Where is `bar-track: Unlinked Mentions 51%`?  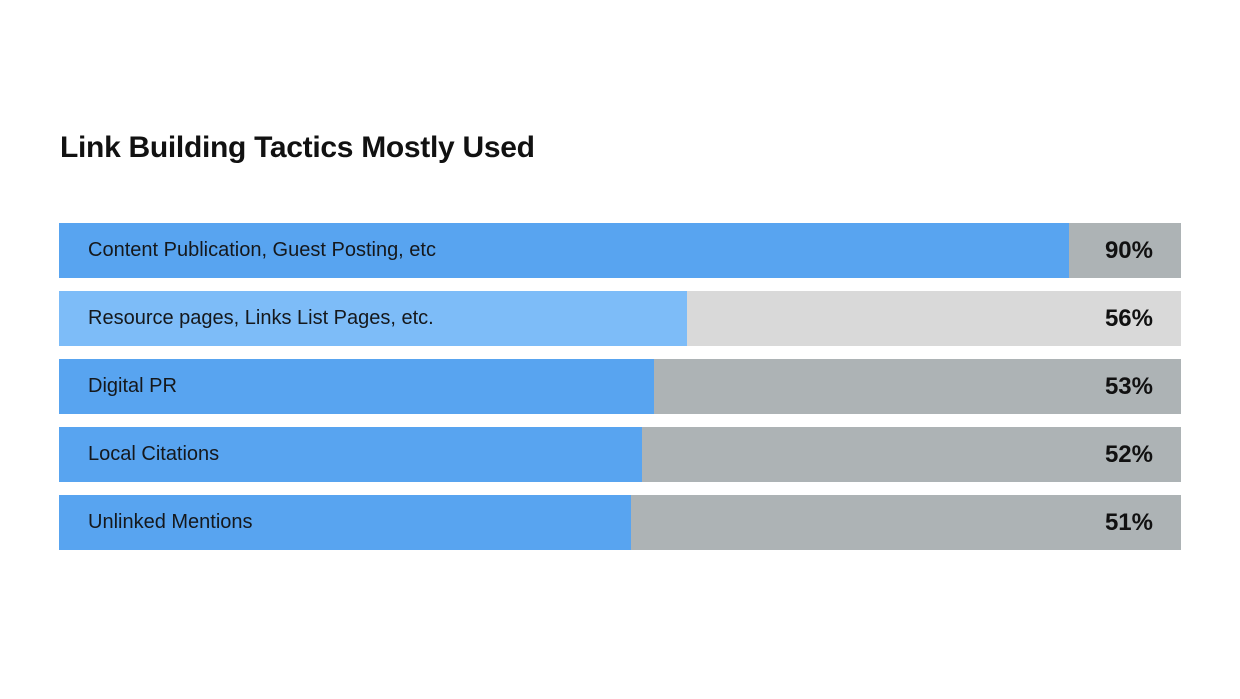 bar-track: Unlinked Mentions 51% is located at coordinates (620, 522).